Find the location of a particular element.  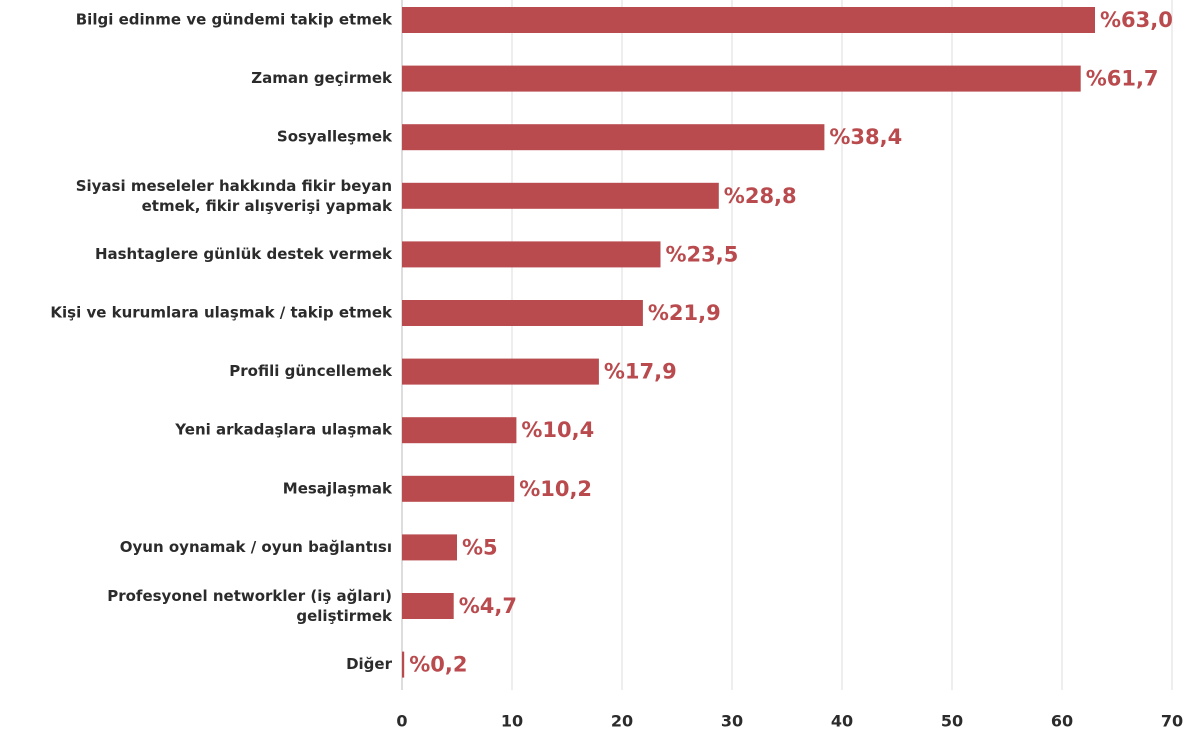

x-tick-label: 20 is located at coordinates (622, 721).